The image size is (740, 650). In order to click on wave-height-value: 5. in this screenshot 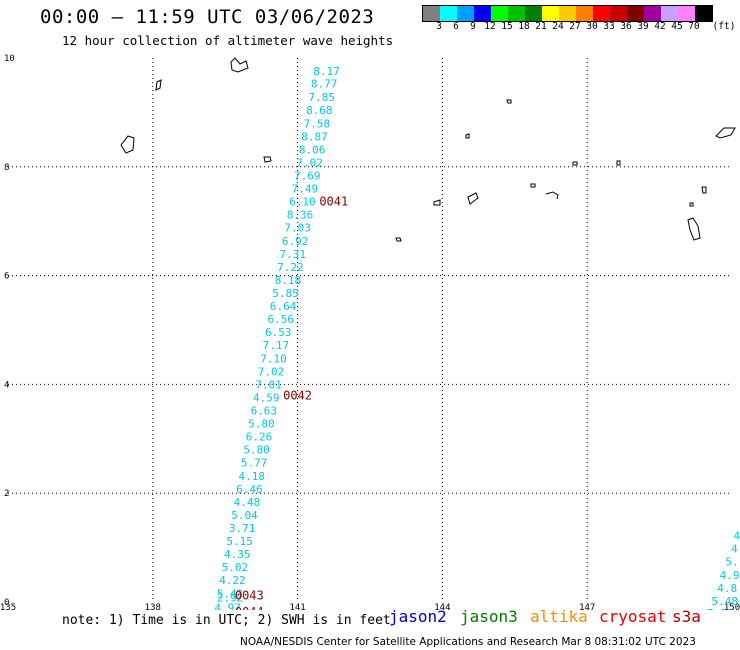, I will do `click(731, 562)`.